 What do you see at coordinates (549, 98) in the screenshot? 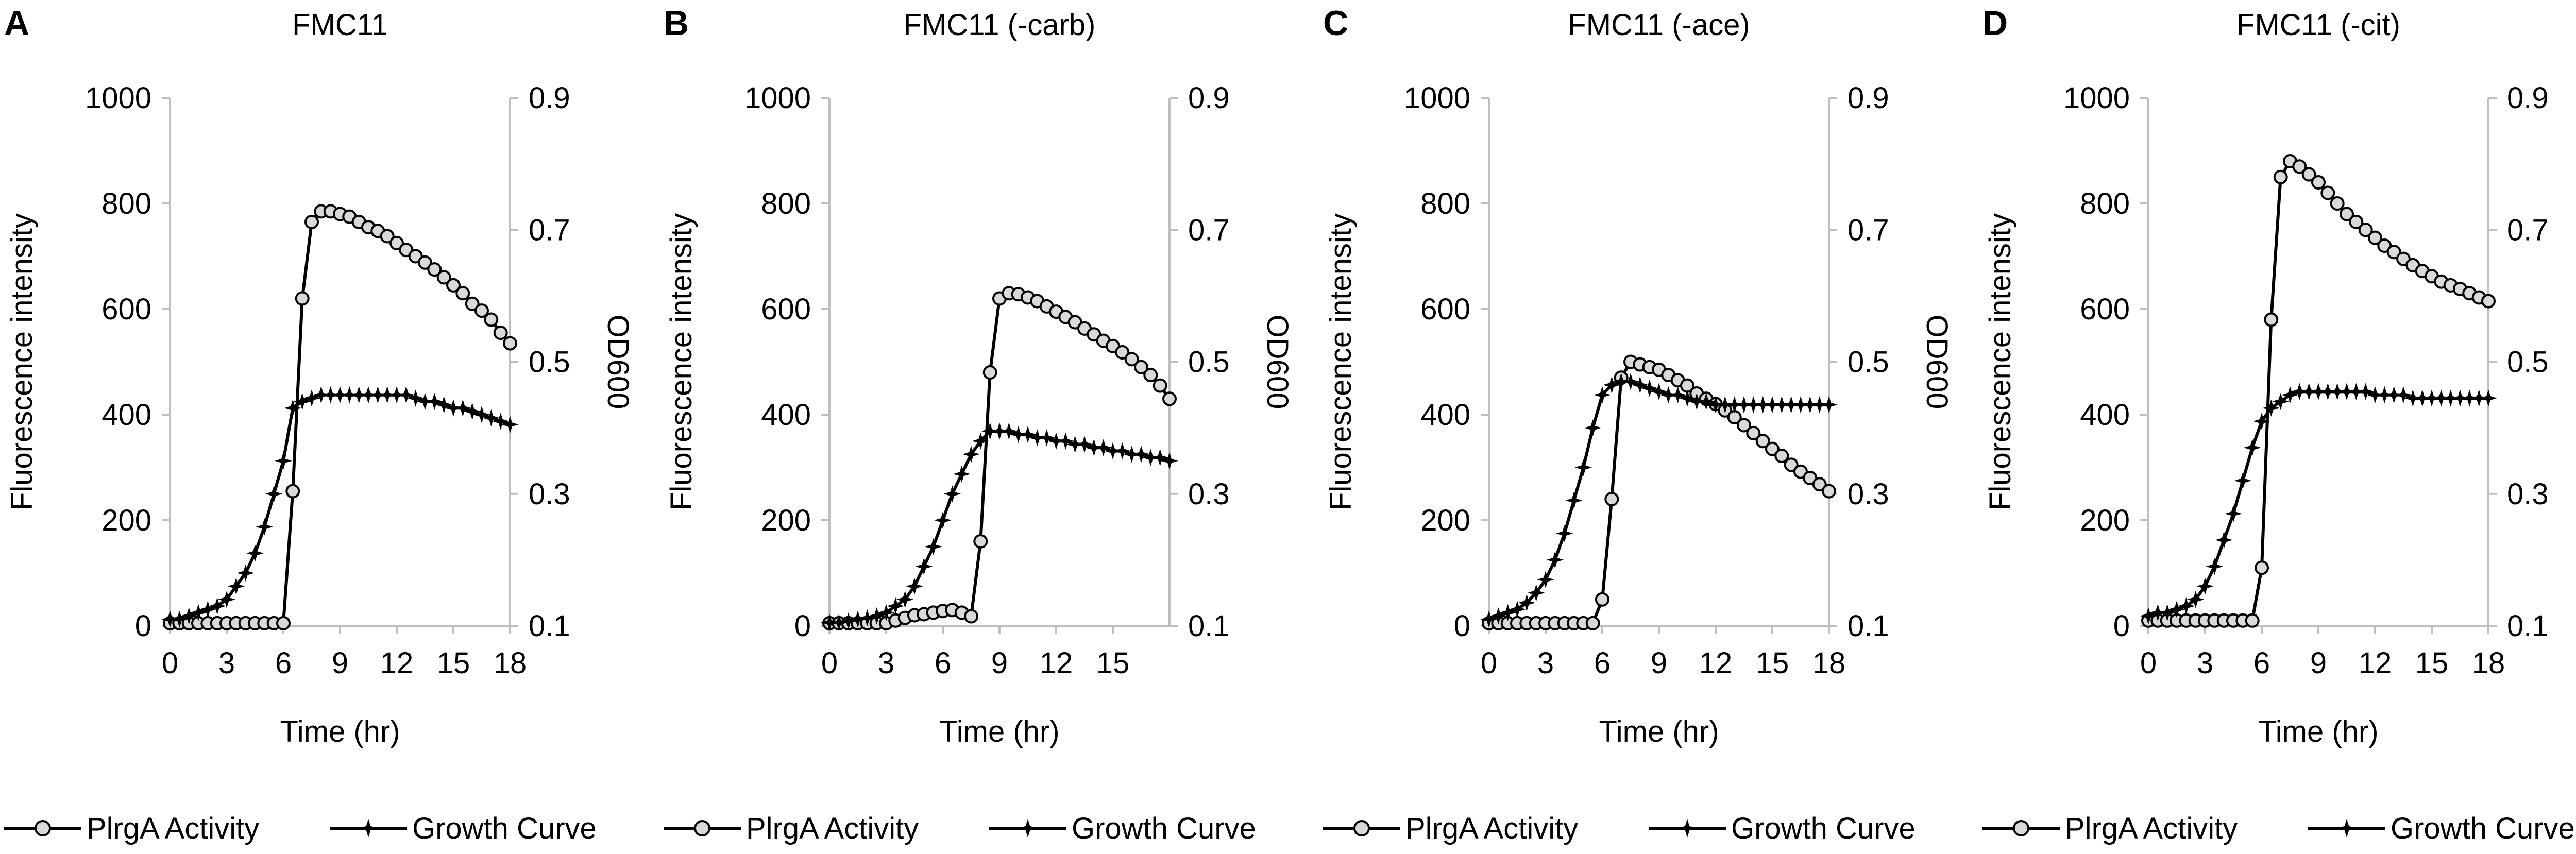
I see `y2-tick-label: 0.9` at bounding box center [549, 98].